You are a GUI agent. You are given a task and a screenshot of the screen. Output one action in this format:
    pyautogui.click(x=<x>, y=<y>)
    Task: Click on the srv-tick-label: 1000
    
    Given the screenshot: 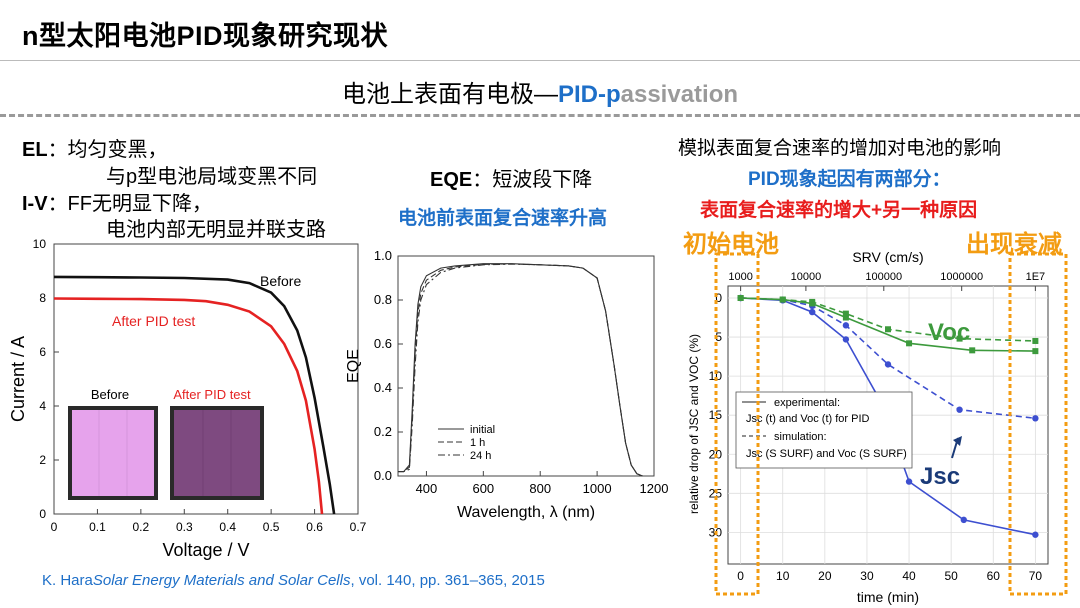 What is the action you would take?
    pyautogui.click(x=740, y=277)
    